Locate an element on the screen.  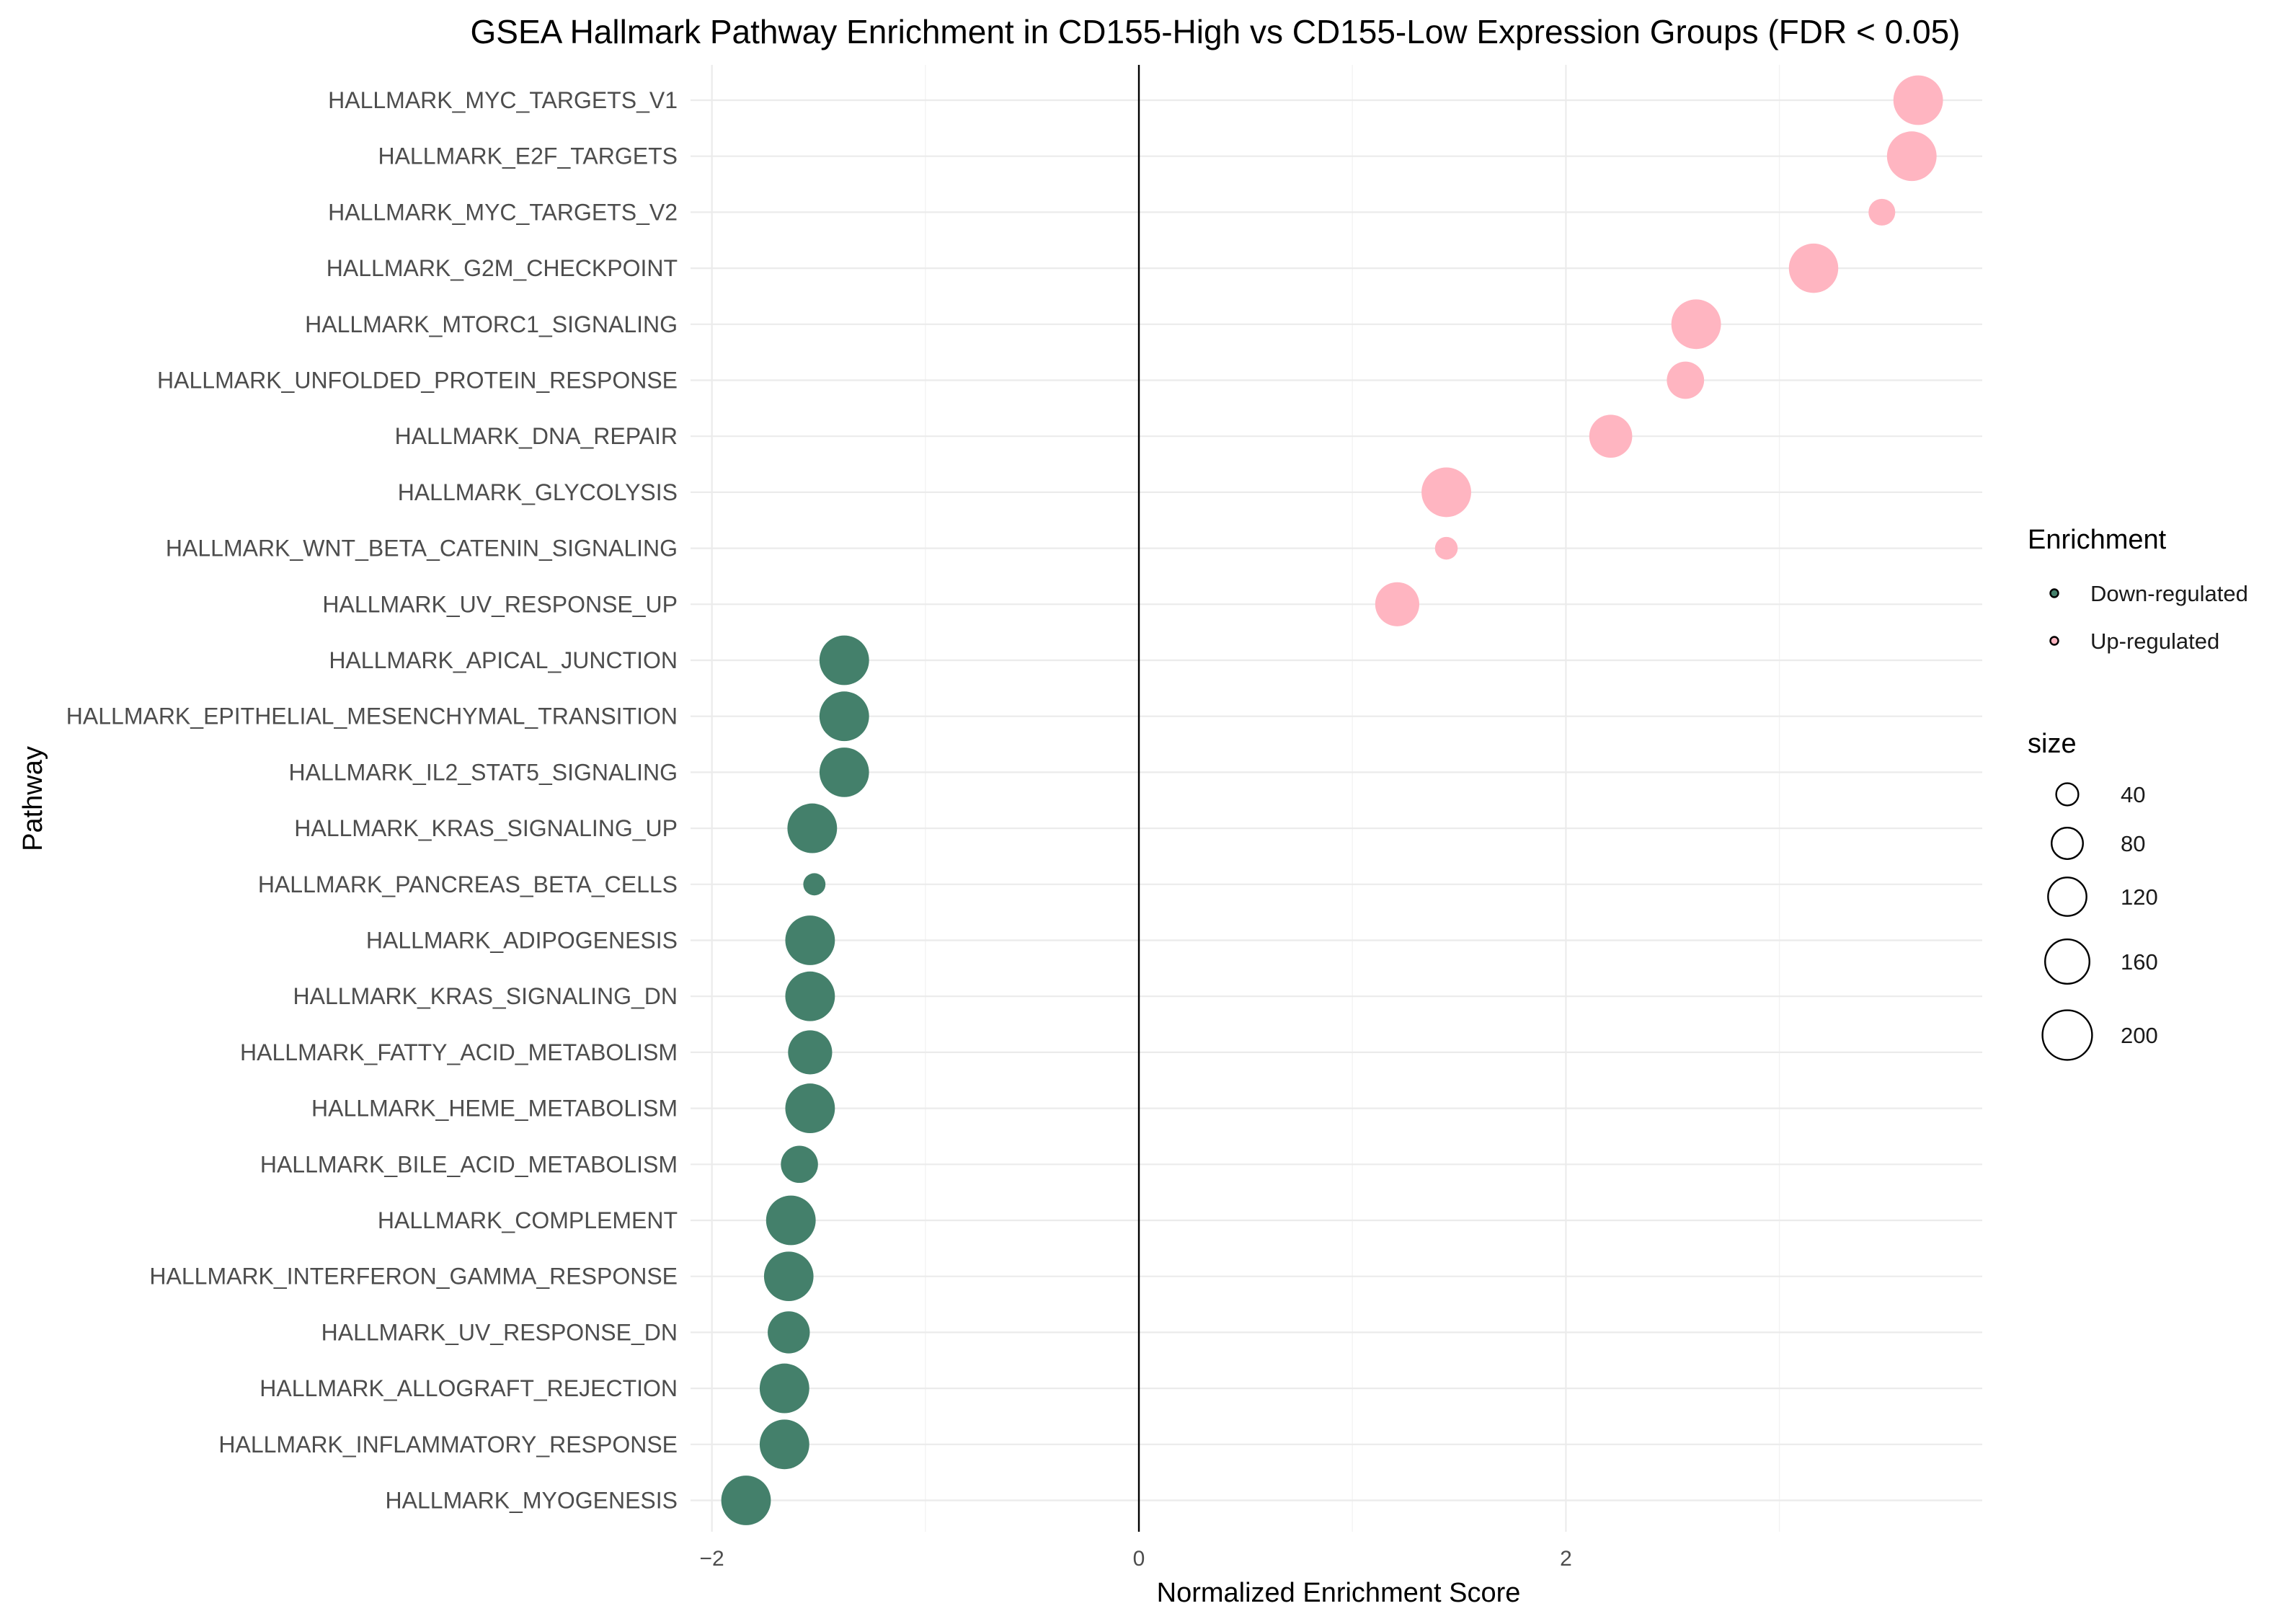
y-tick-label: HALLMARK_PANCREAS_BETA_CELLS is located at coordinates (468, 884).